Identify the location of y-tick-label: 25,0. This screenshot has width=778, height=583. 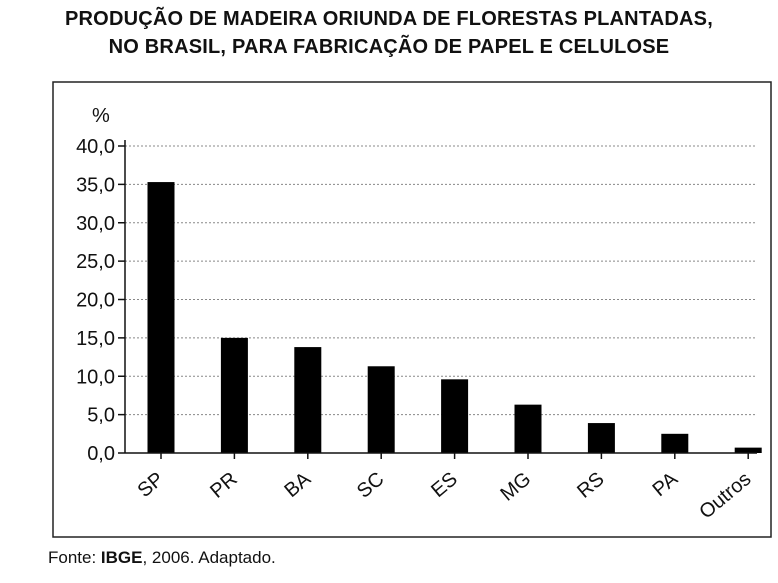
(95, 262).